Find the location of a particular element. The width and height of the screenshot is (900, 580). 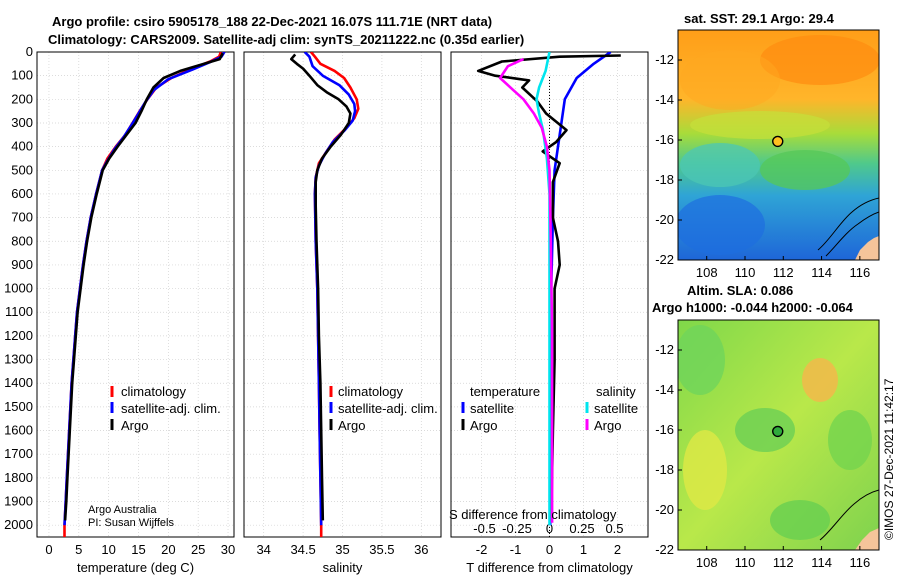

legend-s-argo: Argo is located at coordinates (607, 425).